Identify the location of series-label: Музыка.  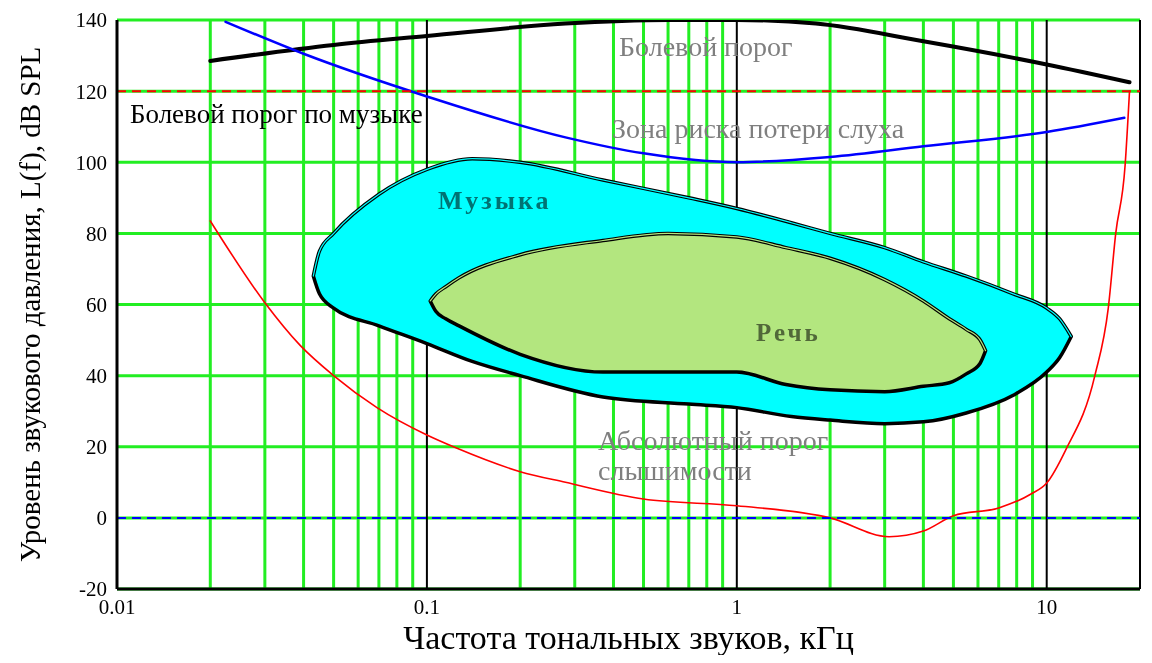
(495, 201).